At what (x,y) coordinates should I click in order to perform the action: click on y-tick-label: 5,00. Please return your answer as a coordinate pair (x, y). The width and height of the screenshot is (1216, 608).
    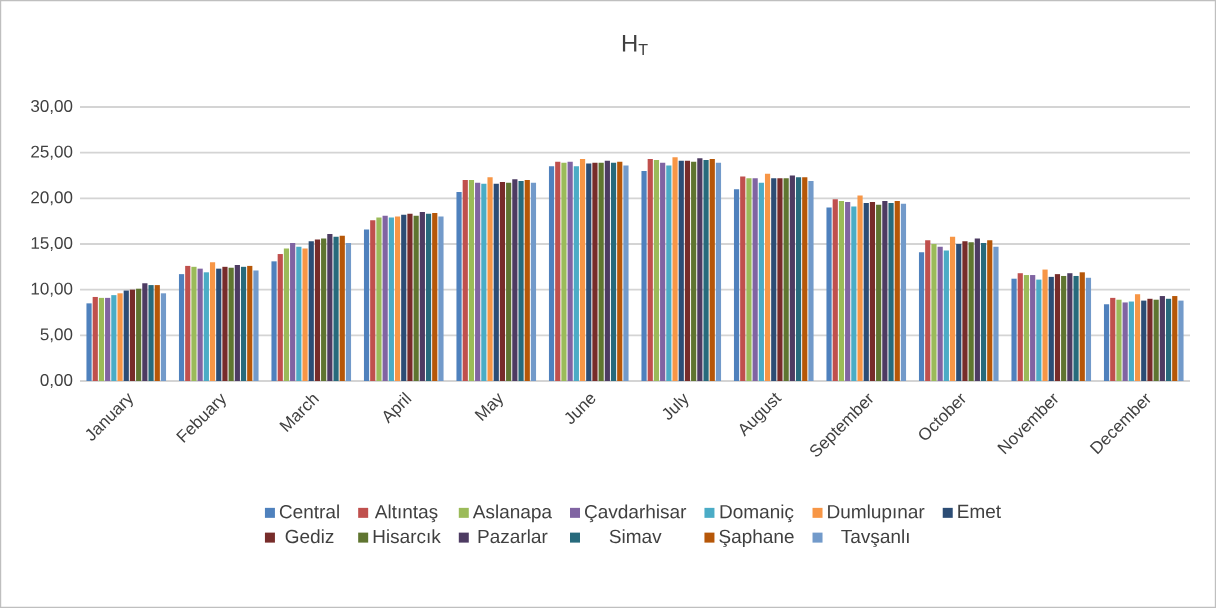
    Looking at the image, I should click on (56, 335).